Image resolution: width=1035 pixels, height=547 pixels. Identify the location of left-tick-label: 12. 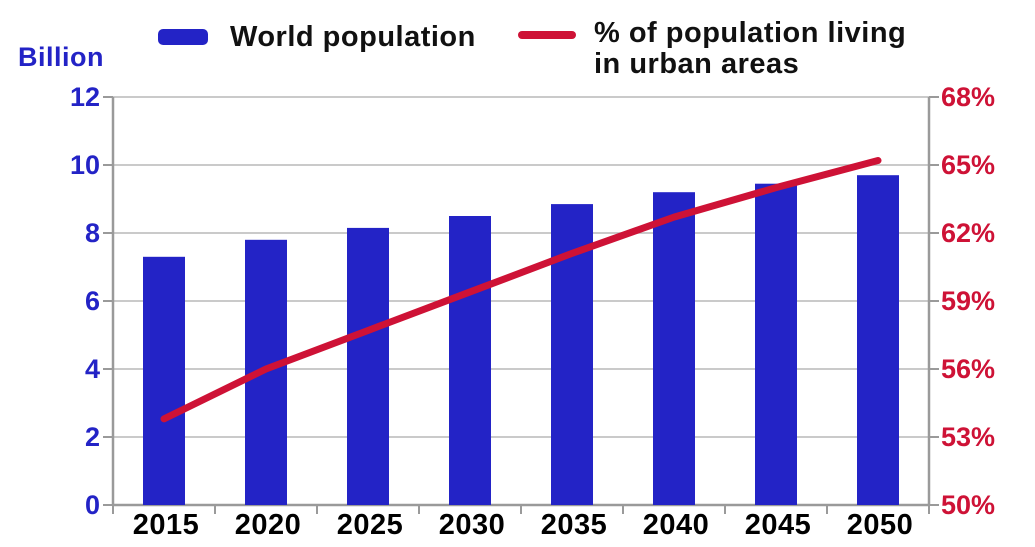
(85, 97).